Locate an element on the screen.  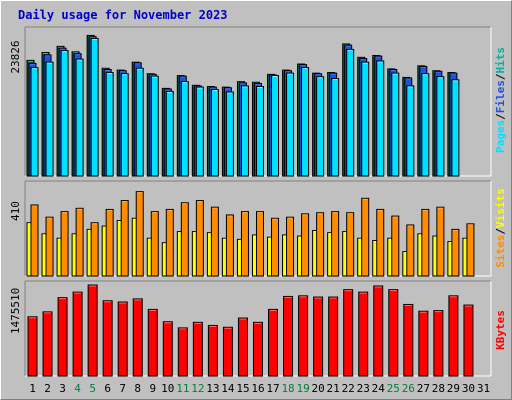
legend-label-visits: Visits is located at coordinates (500, 208).